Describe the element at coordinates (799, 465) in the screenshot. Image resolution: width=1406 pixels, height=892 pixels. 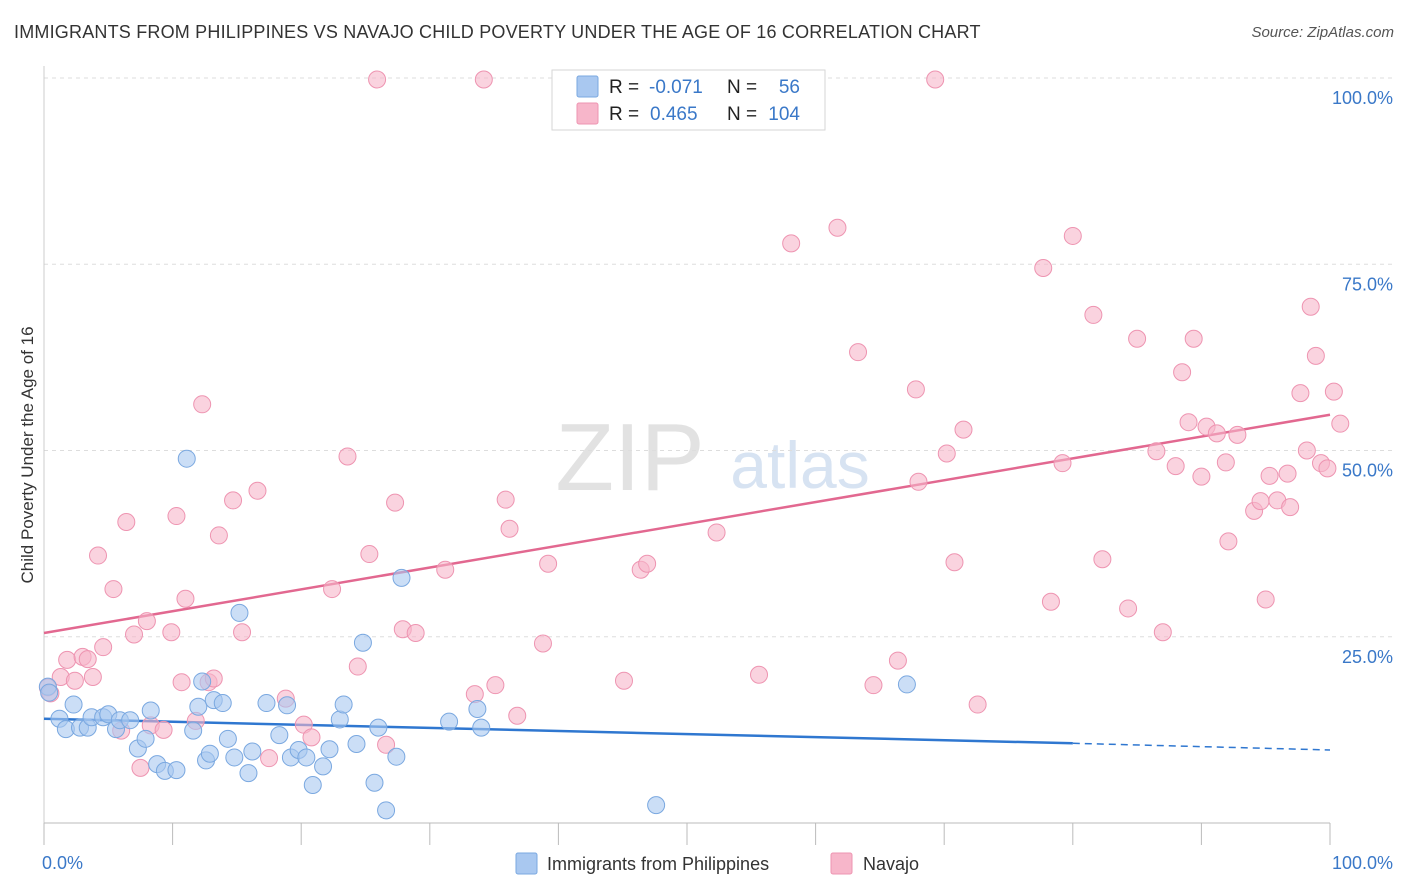
I see `watermark-atlas: atlas` at that location.